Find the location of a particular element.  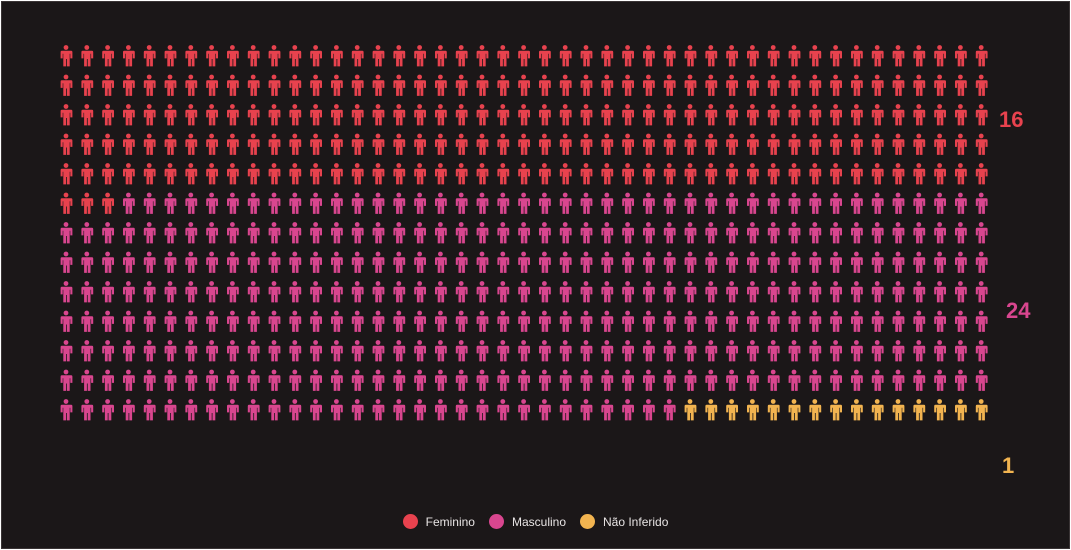

legend-label: Masculino is located at coordinates (538, 521).